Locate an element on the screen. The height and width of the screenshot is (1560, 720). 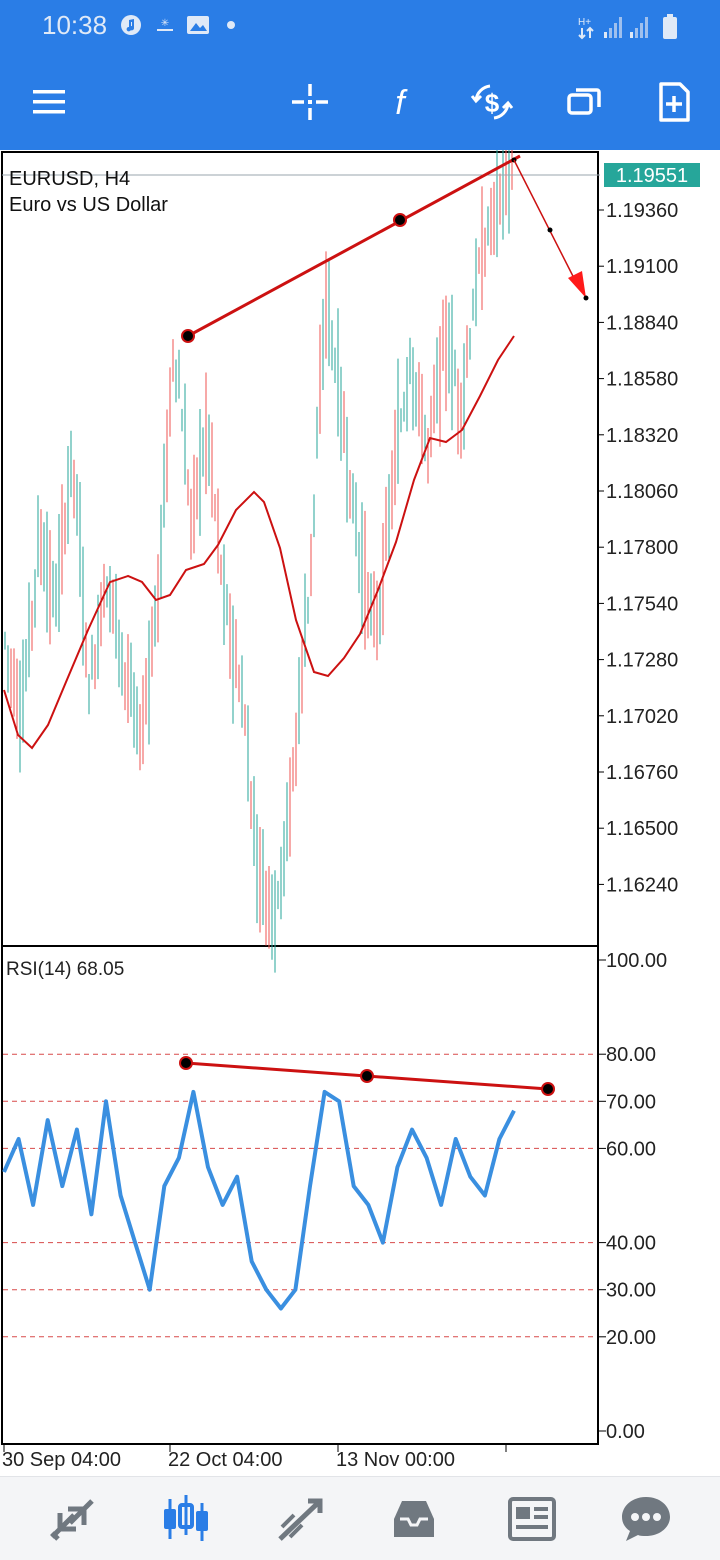
price-tick-label: 1.18580 is located at coordinates (642, 380).